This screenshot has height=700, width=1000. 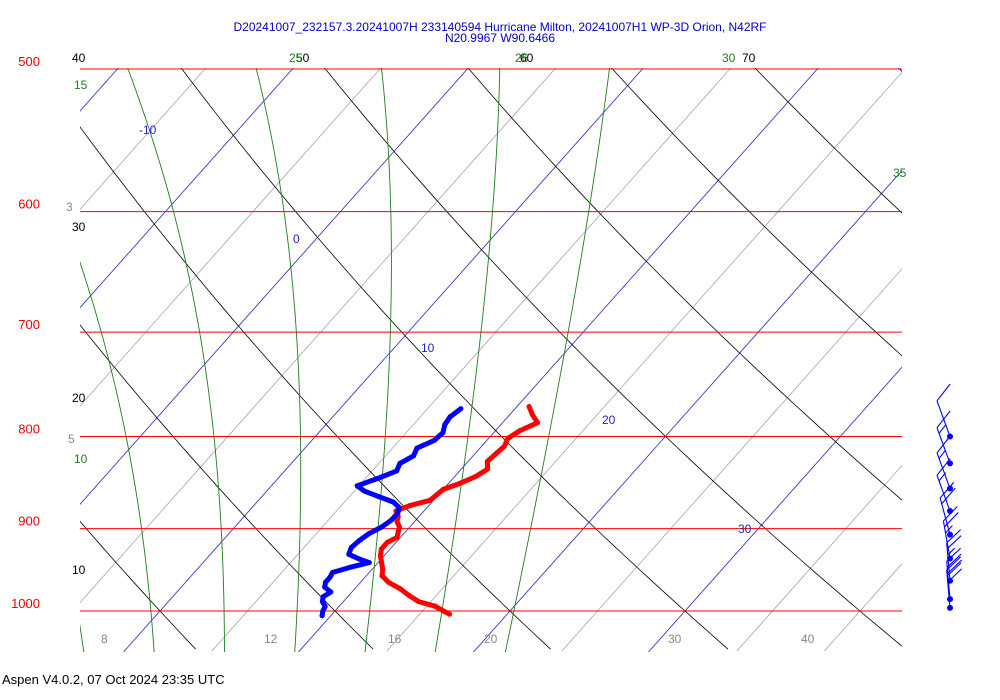 I want to click on dry-adiabat-label: 40, so click(x=79, y=58).